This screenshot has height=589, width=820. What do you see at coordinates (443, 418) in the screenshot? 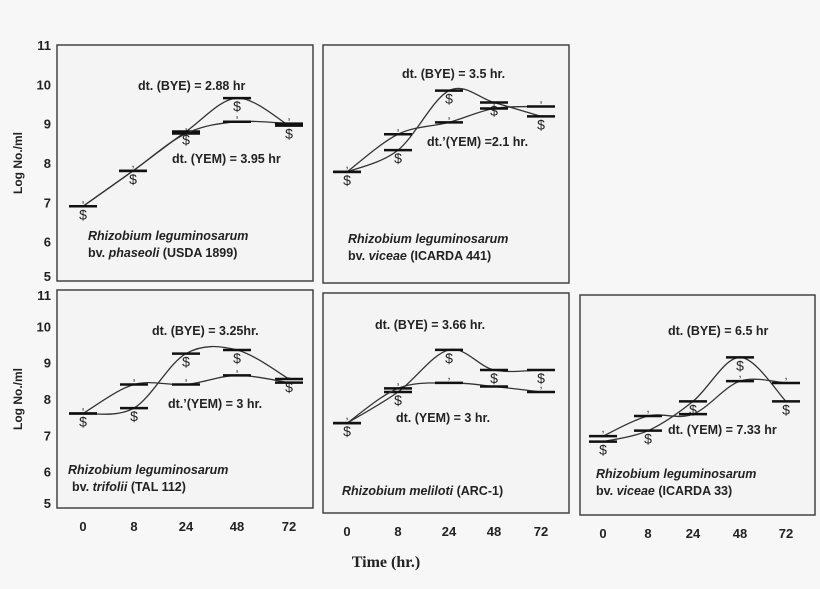
I see `annotation-yem: dt. (YEM) = 3 hr.` at bounding box center [443, 418].